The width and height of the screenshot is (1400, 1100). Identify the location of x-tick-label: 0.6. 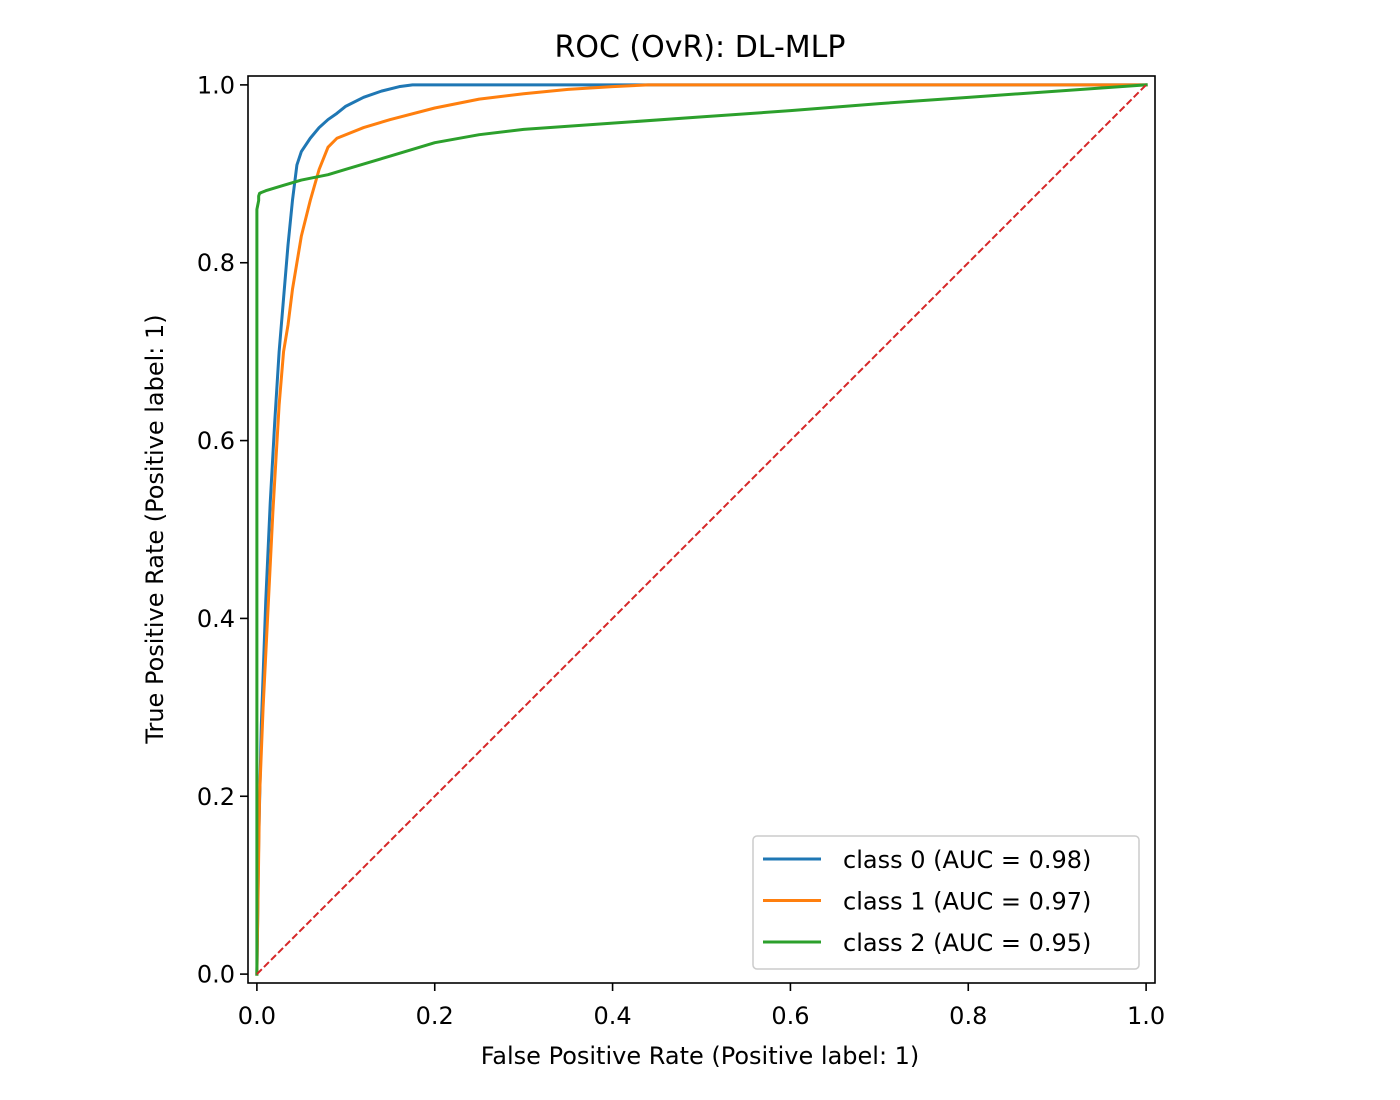
(790, 1016).